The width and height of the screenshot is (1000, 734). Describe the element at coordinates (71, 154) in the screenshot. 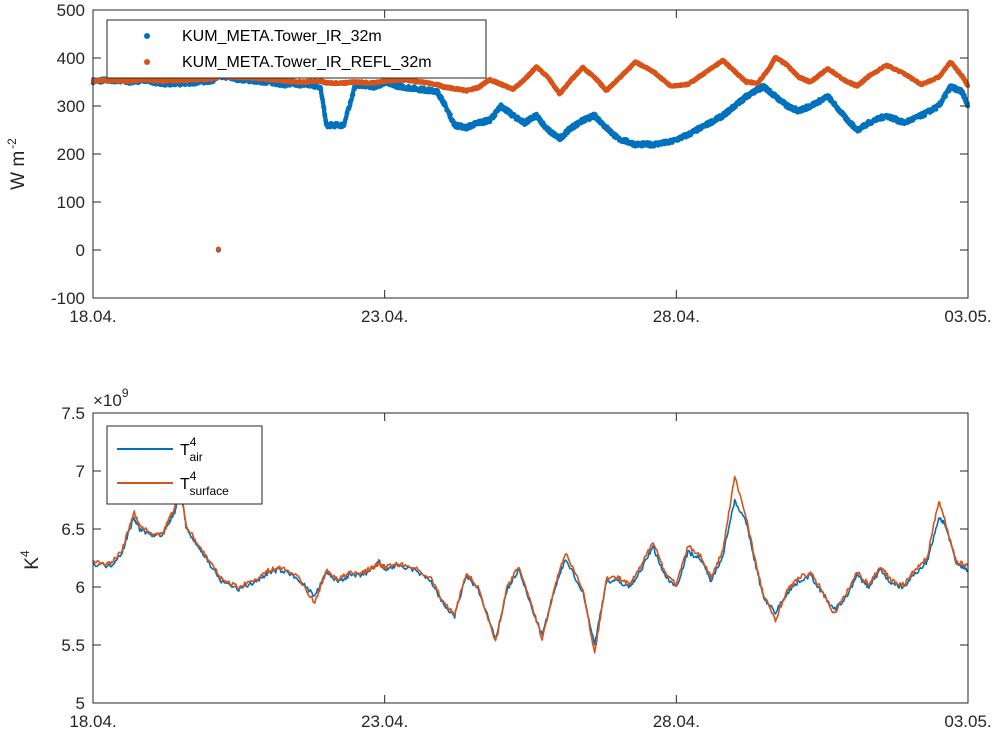

I see `top-ytick-label: 200` at that location.